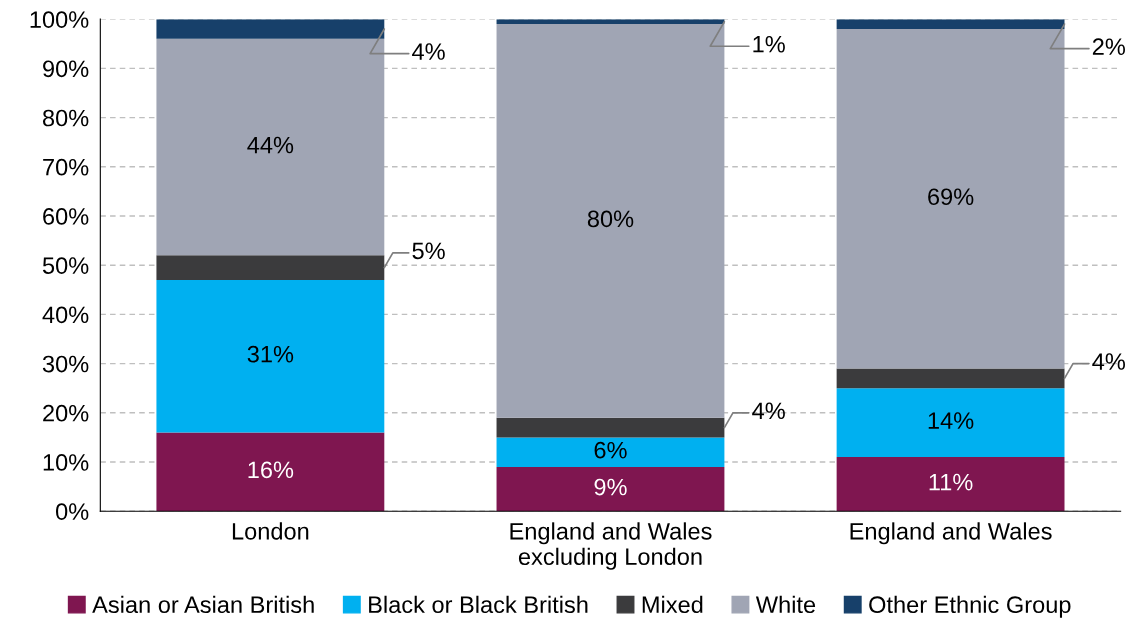 The width and height of the screenshot is (1140, 639). I want to click on legend-label: Mixed, so click(672, 604).